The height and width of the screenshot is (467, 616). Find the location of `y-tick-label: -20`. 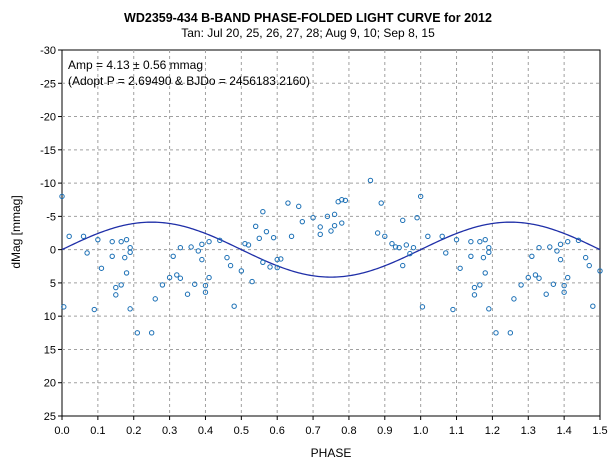

y-tick-label: -20 is located at coordinates (48, 118).